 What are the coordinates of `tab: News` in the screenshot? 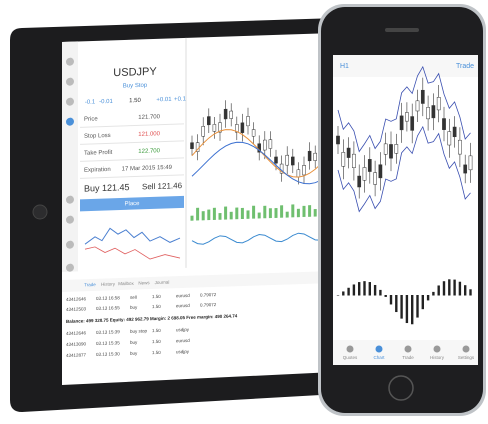 It's located at (144, 282).